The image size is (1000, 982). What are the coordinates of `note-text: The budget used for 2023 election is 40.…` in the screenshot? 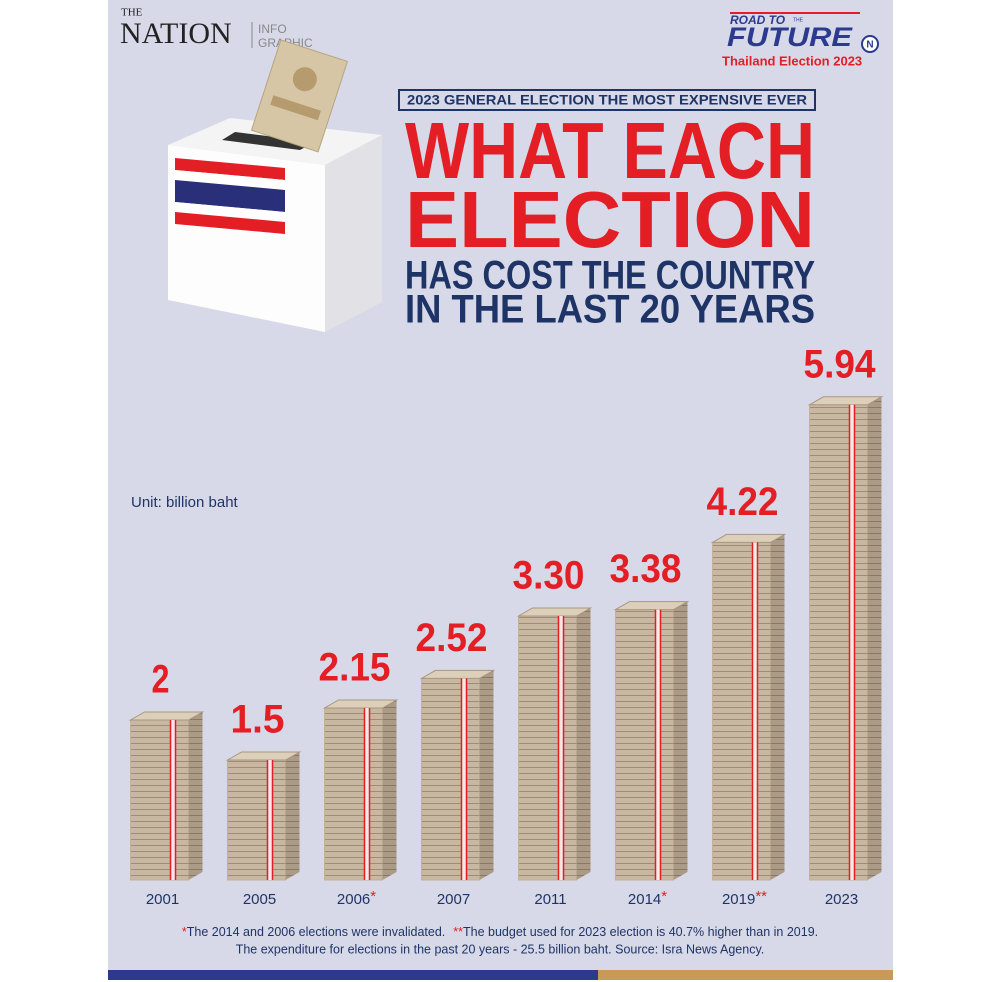 It's located at (640, 932).